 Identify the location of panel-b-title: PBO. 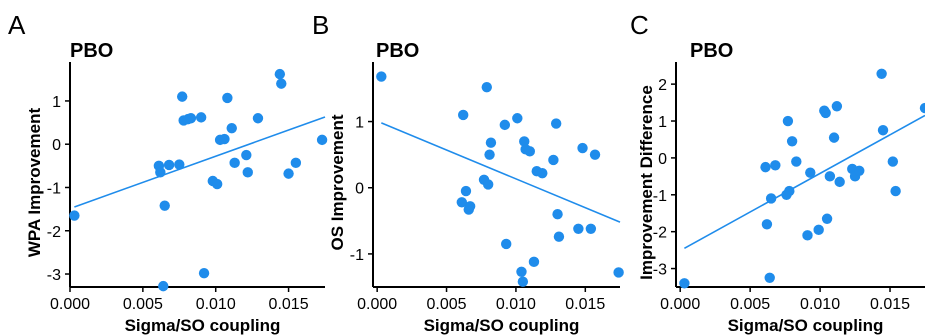
(397, 51).